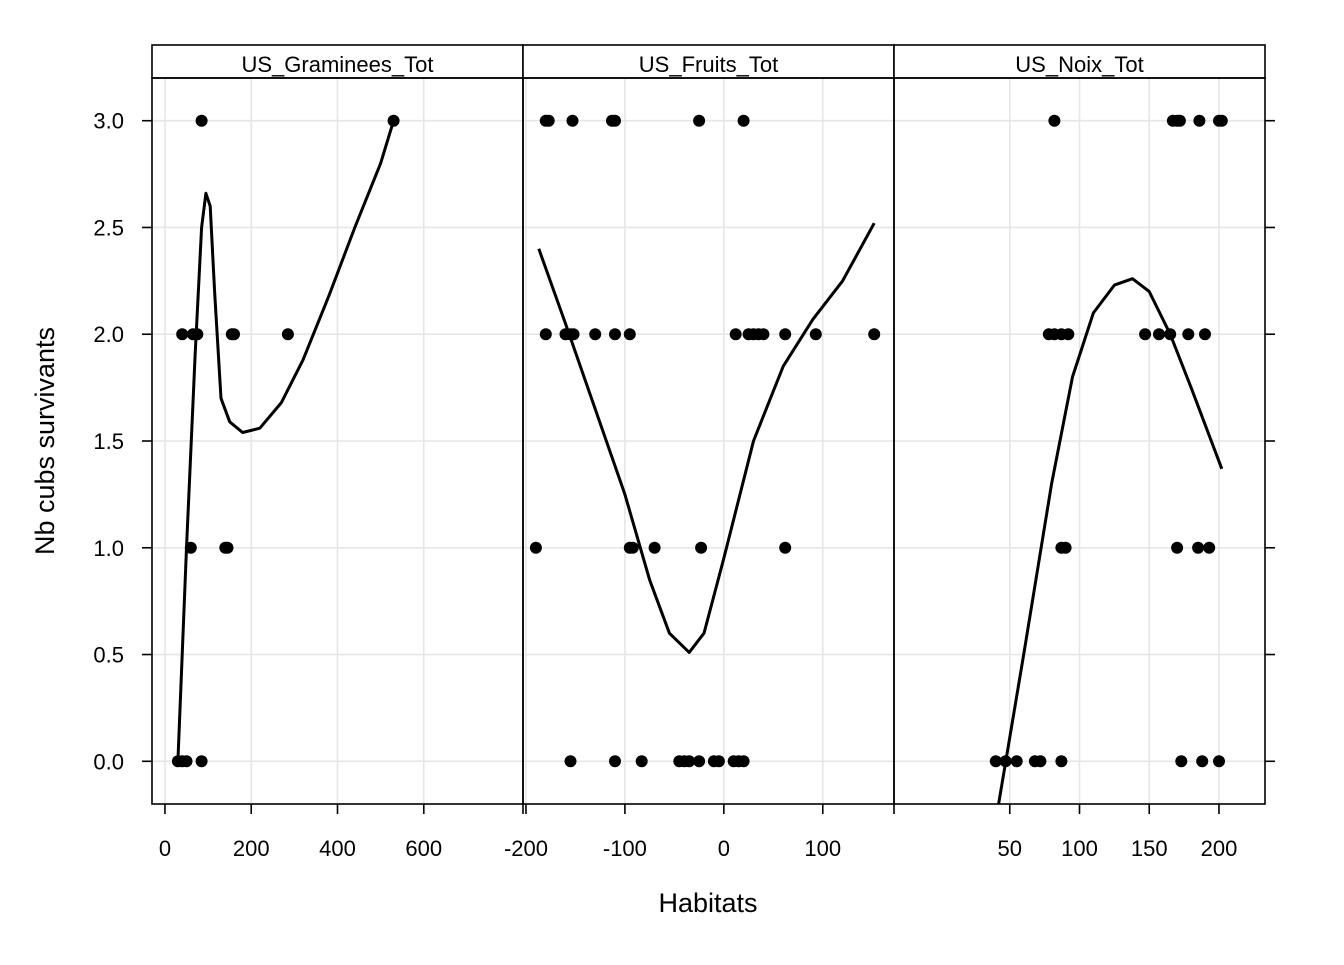 The image size is (1344, 965). I want to click on x-tick-label: 150, so click(1149, 848).